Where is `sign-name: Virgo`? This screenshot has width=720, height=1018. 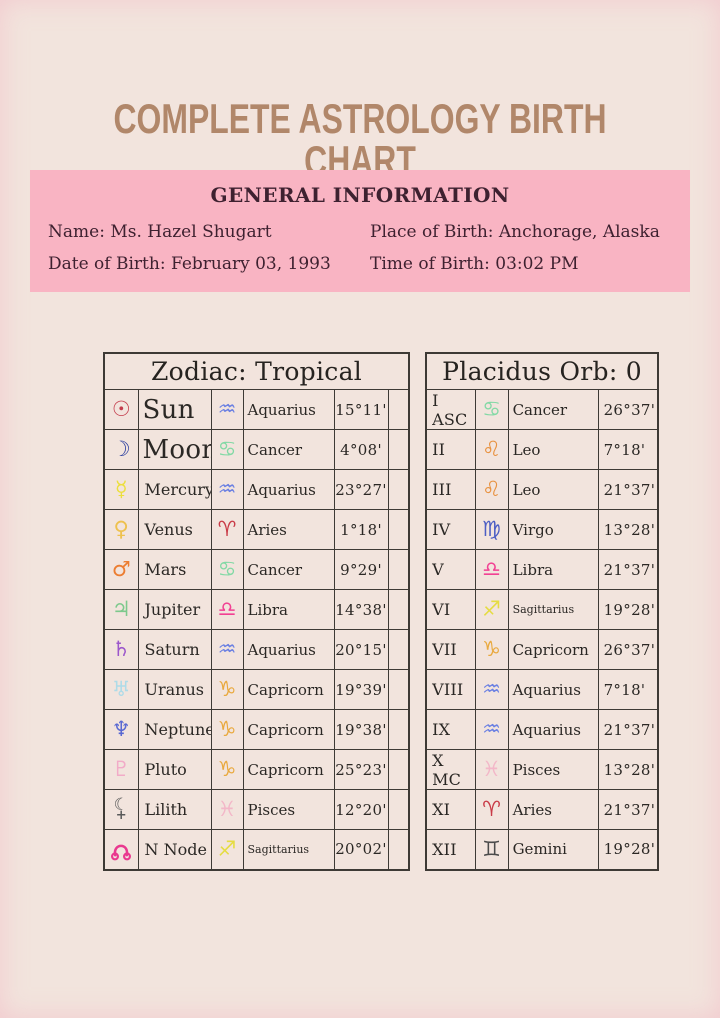 sign-name: Virgo is located at coordinates (553, 529).